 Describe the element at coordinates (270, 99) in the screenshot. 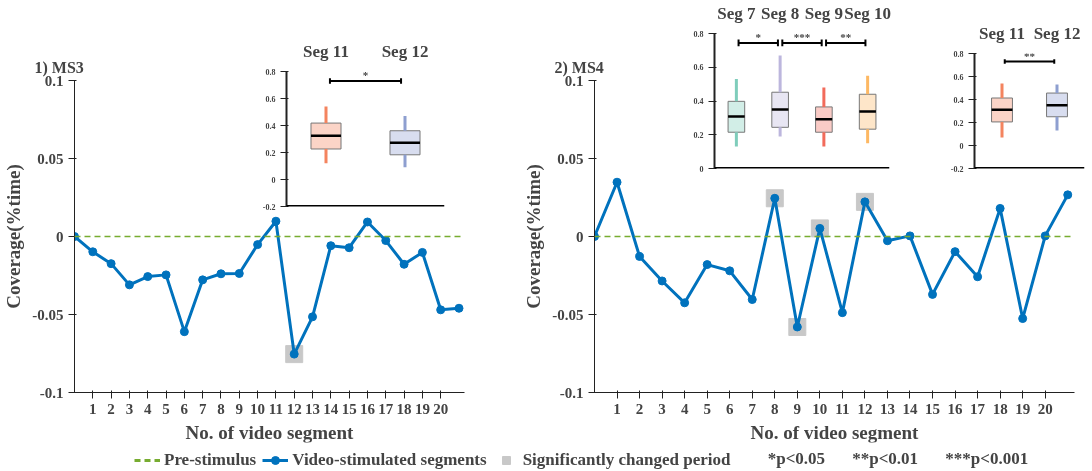

I see `y-tick-label: 0.6` at that location.